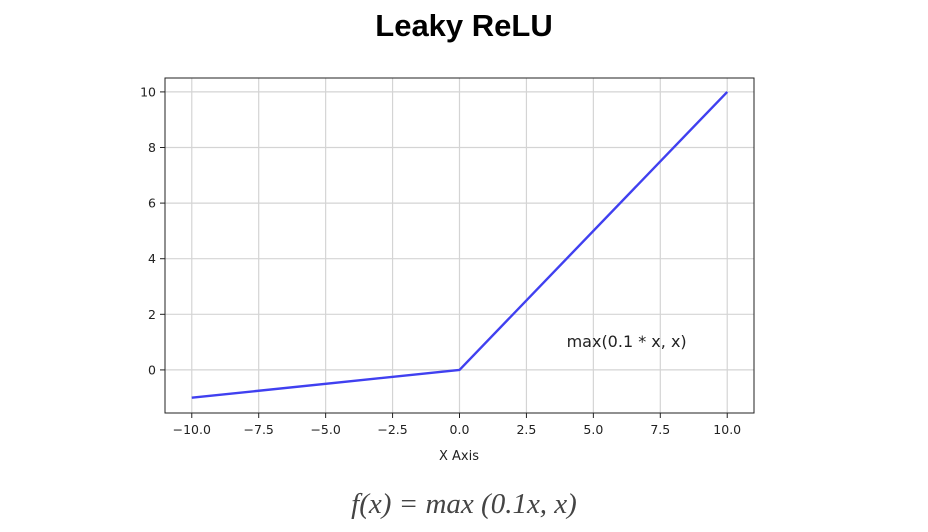  Describe the element at coordinates (152, 203) in the screenshot. I see `y-tick-label: 6` at that location.